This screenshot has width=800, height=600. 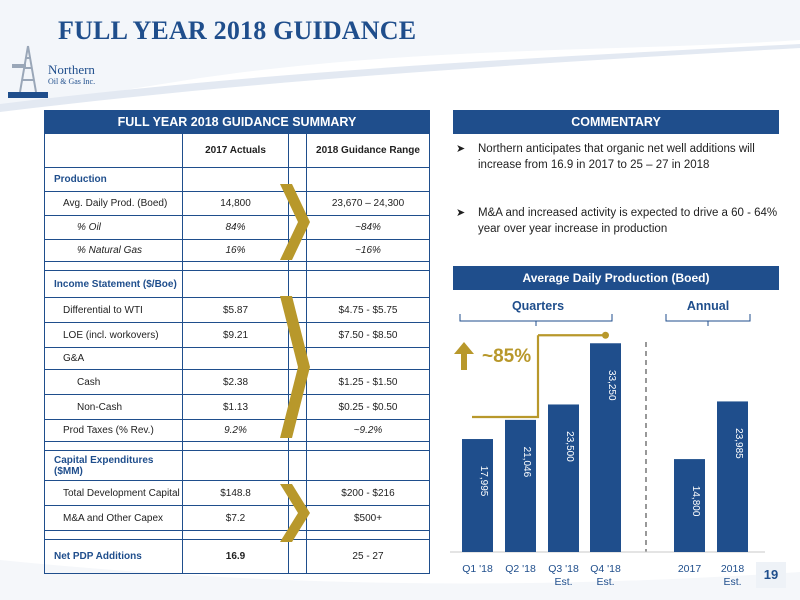 What do you see at coordinates (708, 320) in the screenshot?
I see `bracket-annual` at bounding box center [708, 320].